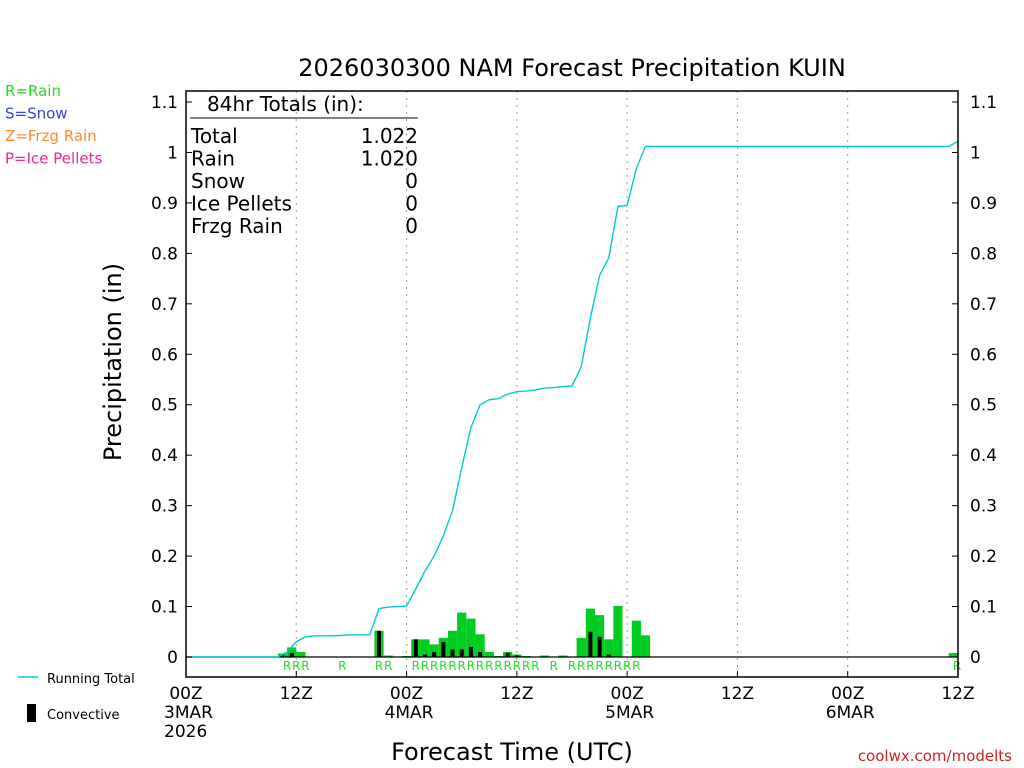  What do you see at coordinates (285, 104) in the screenshot?
I see `totals-heading: 84hr Totals (in):` at bounding box center [285, 104].